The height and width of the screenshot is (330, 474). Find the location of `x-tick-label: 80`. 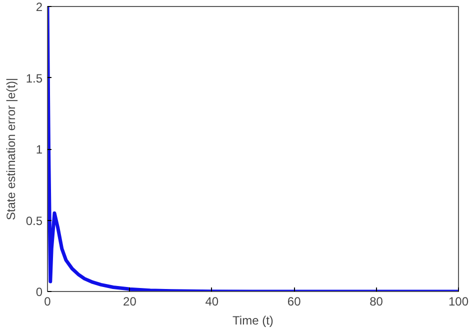

x-tick-label: 80 is located at coordinates (377, 301).